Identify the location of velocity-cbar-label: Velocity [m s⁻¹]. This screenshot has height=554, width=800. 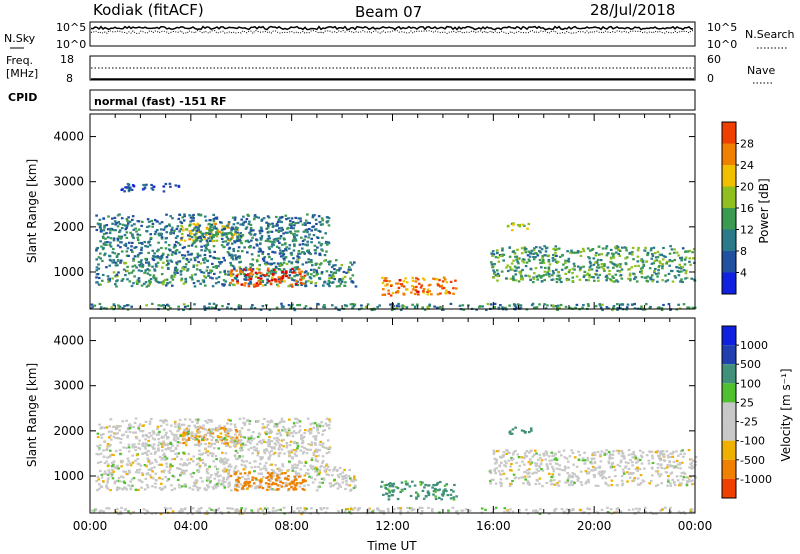
(786, 414).